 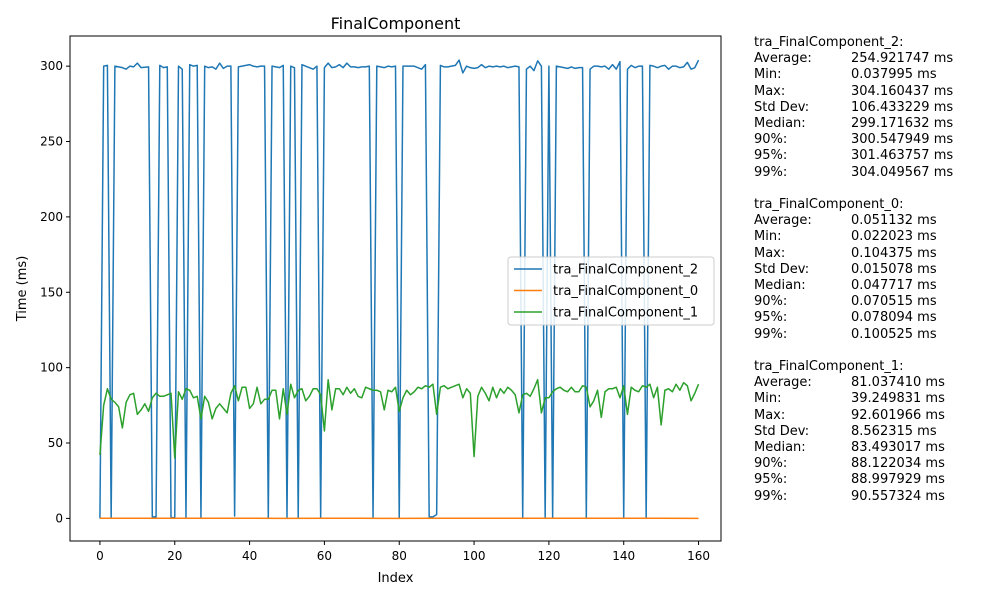 What do you see at coordinates (894, 318) in the screenshot?
I see `stats-value: 0.078094 ms` at bounding box center [894, 318].